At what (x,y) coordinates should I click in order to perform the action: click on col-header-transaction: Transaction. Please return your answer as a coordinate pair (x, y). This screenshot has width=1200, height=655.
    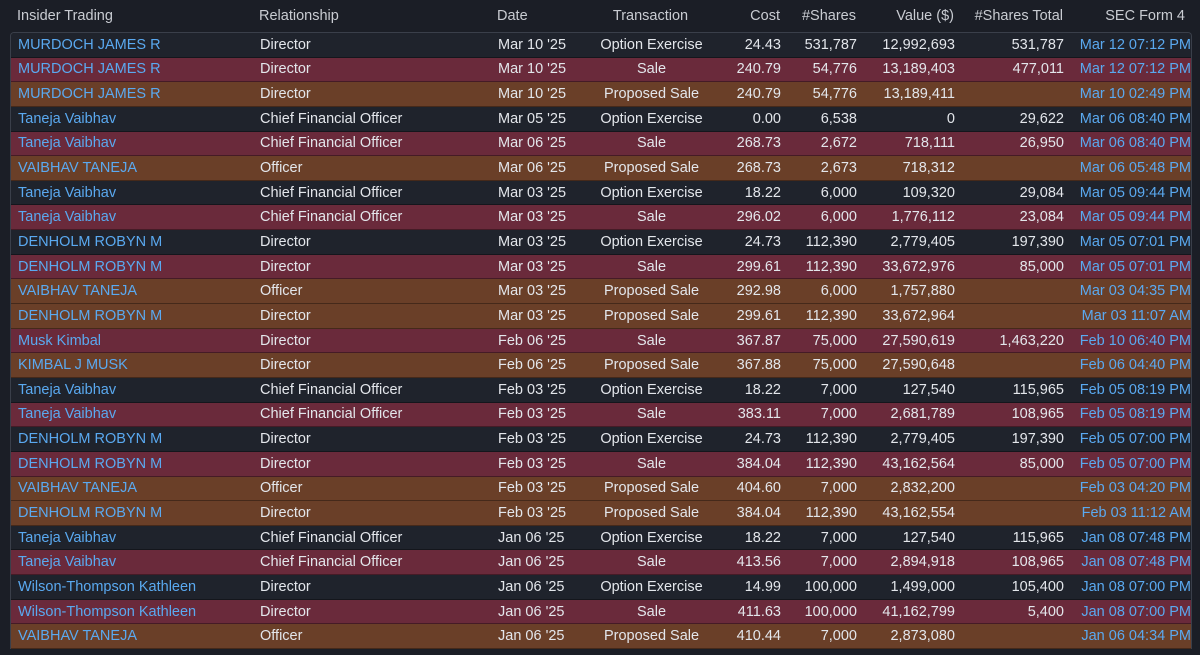
    Looking at the image, I should click on (650, 16).